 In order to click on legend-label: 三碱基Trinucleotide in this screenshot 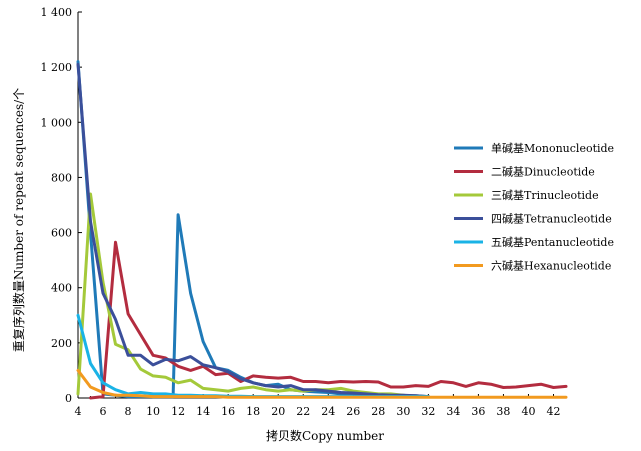, I will do `click(545, 195)`.